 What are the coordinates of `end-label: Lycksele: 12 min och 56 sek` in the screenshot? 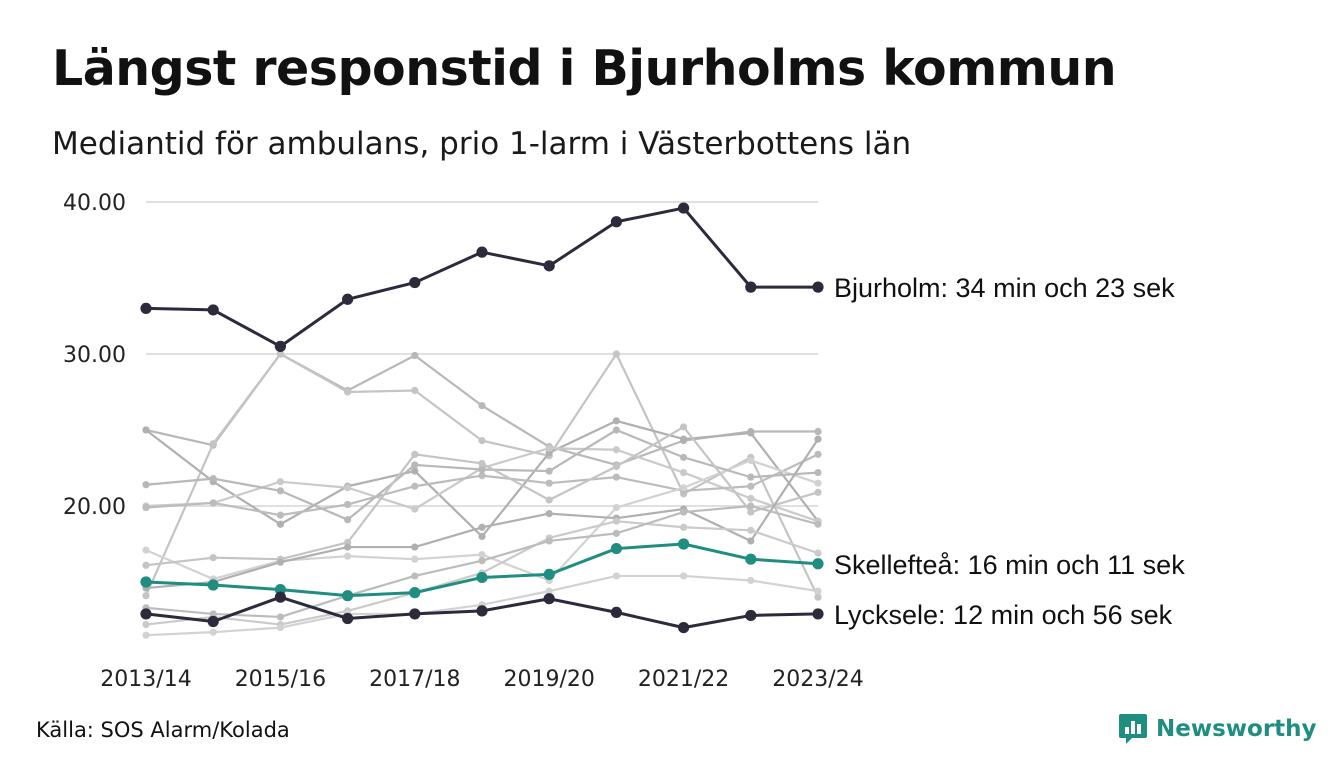 It's located at (1003, 615).